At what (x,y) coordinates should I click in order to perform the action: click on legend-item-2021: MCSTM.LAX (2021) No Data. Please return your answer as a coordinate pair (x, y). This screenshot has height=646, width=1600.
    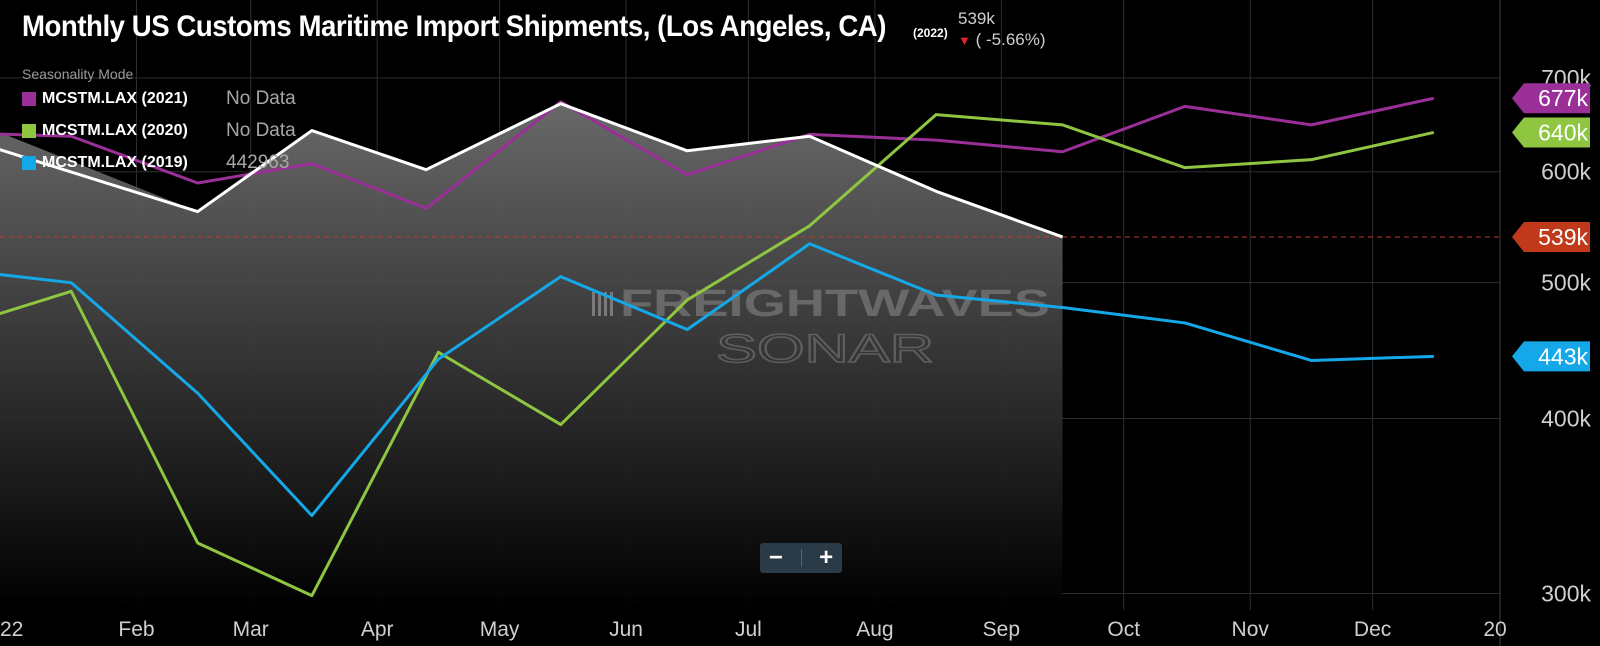
    Looking at the image, I should click on (159, 99).